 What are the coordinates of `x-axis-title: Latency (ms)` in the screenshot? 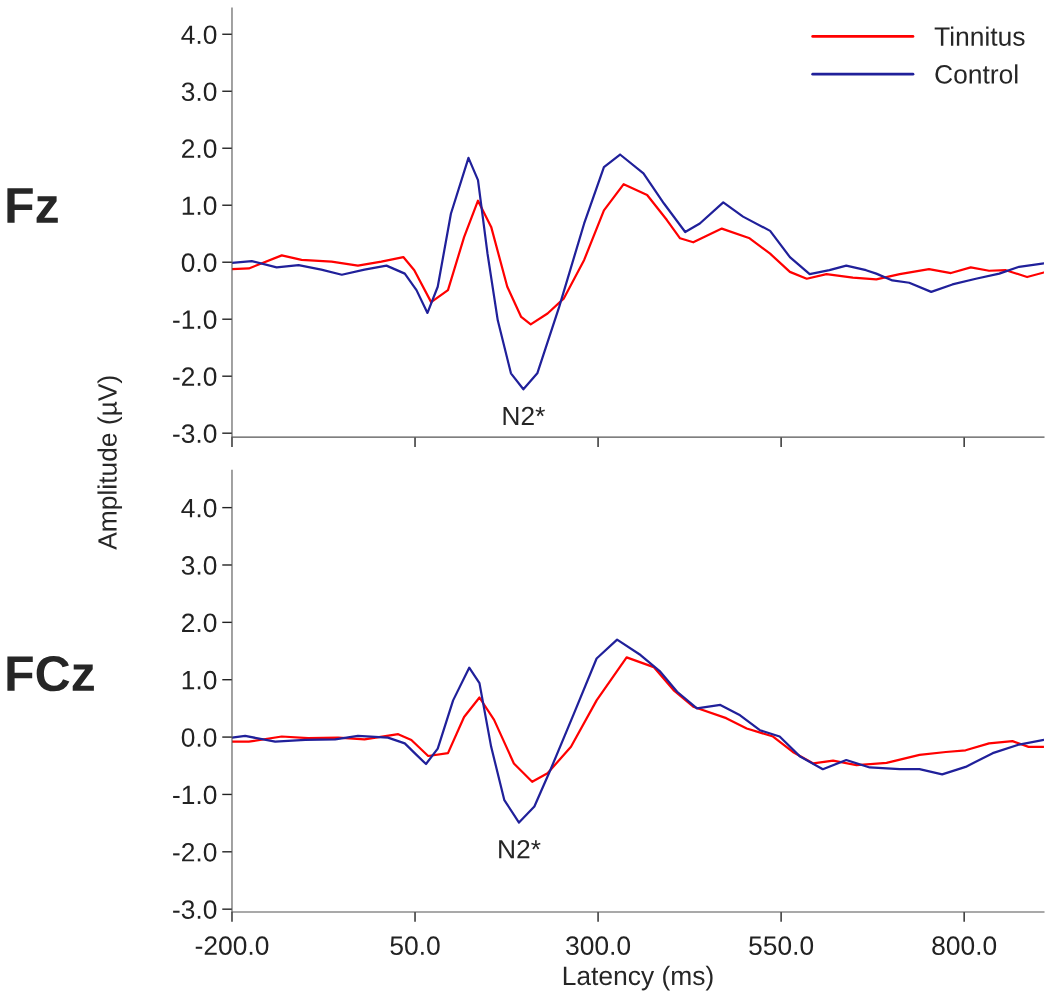 It's located at (638, 978).